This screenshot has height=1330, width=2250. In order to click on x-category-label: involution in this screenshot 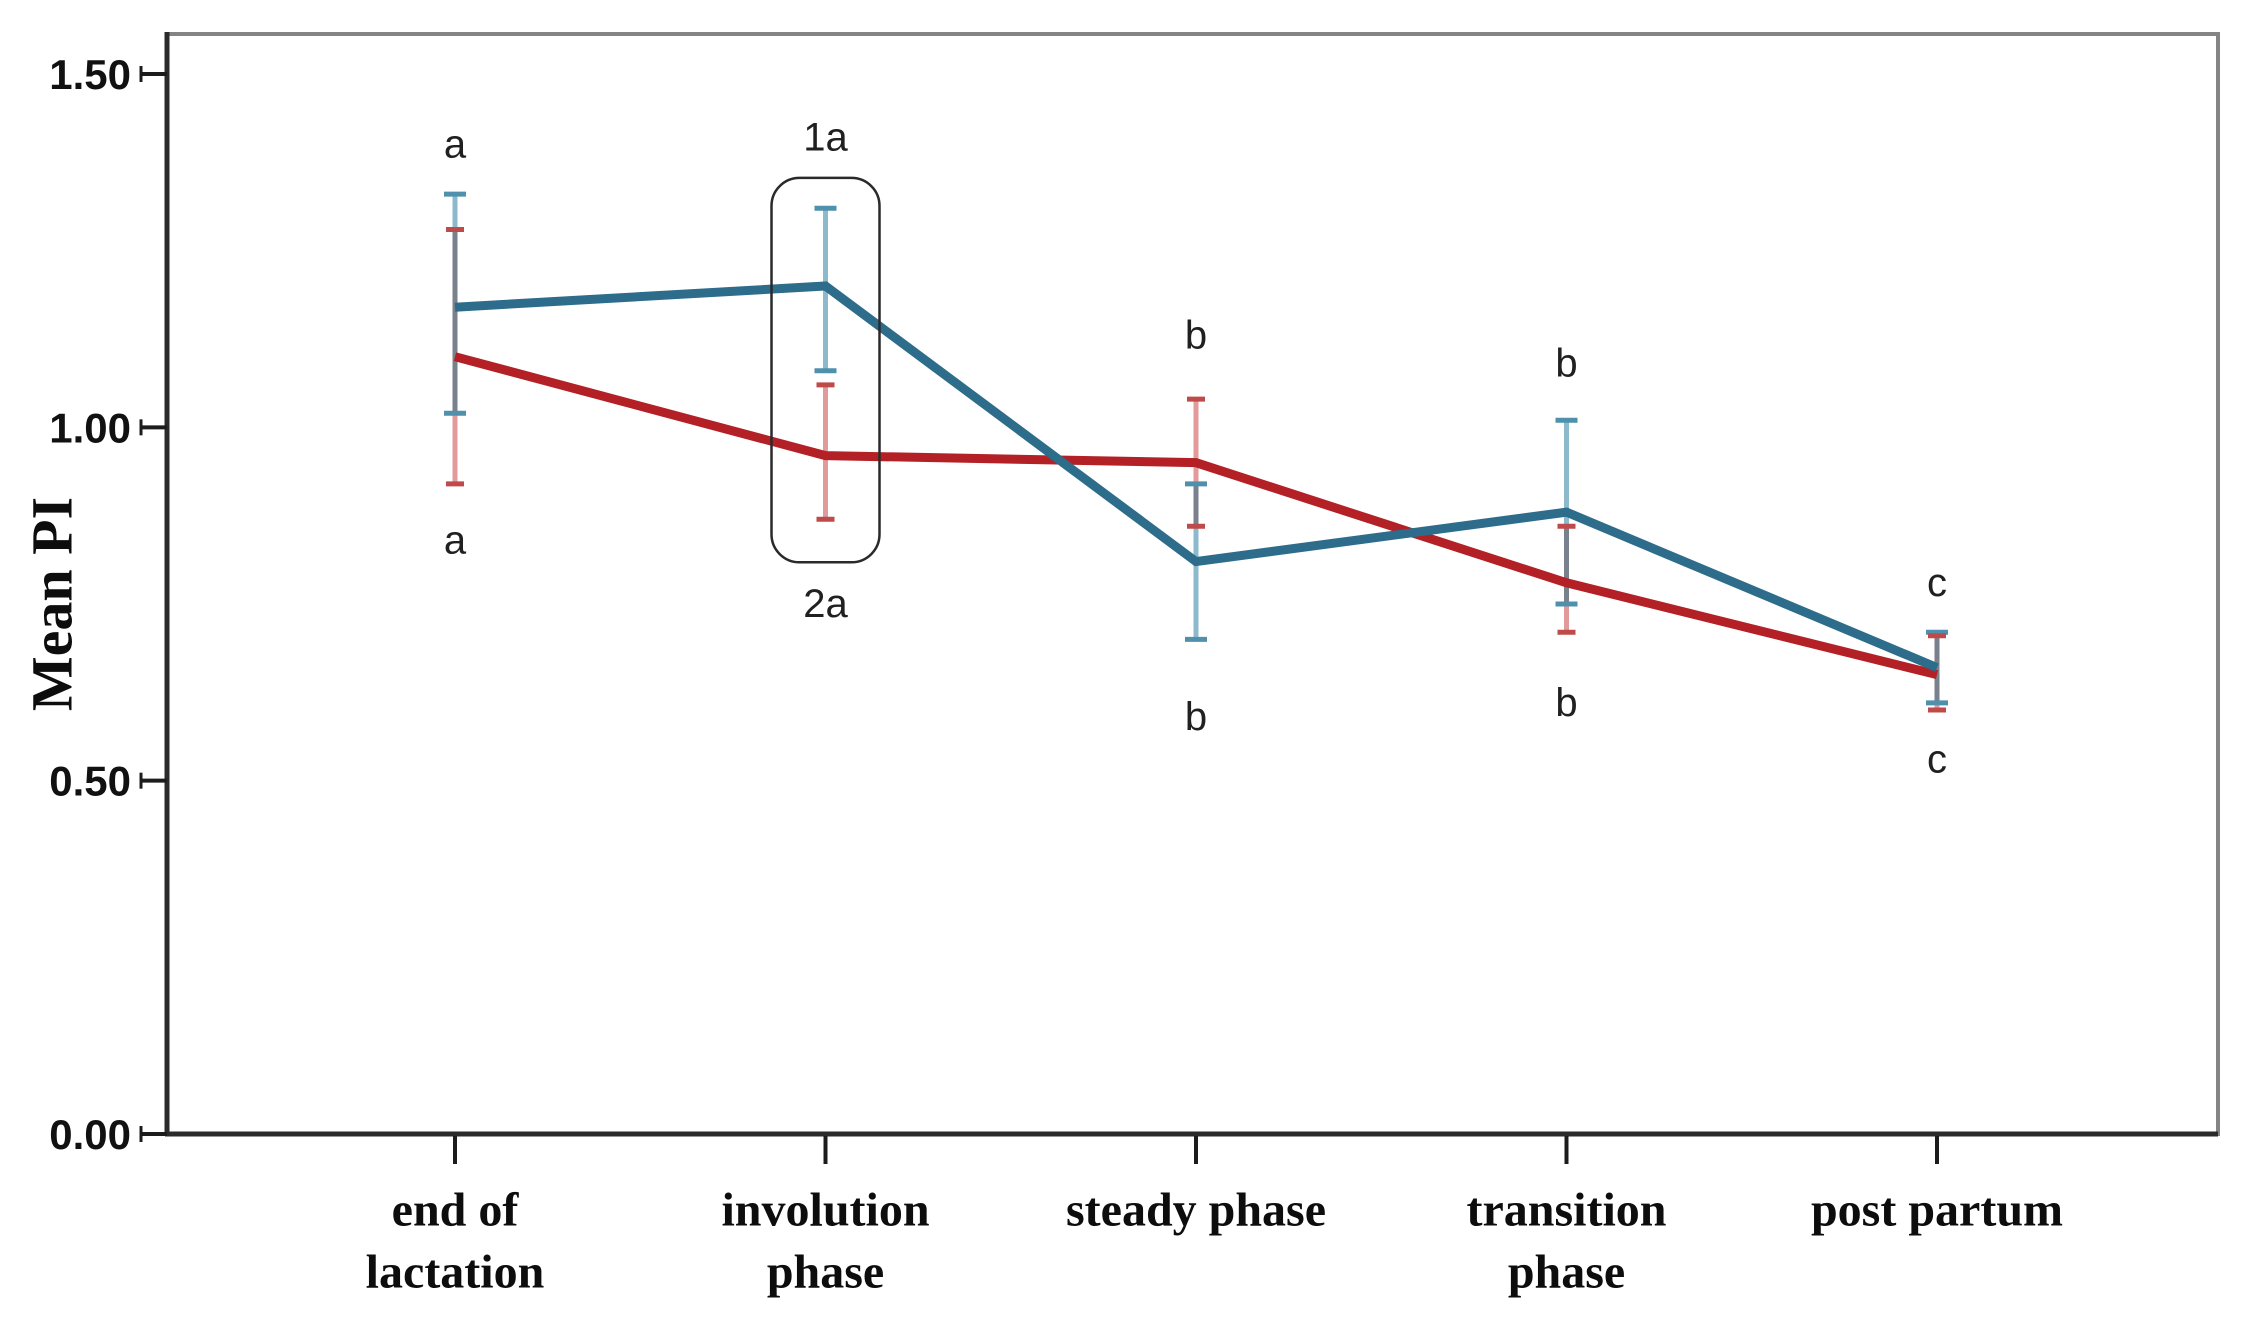, I will do `click(825, 1210)`.